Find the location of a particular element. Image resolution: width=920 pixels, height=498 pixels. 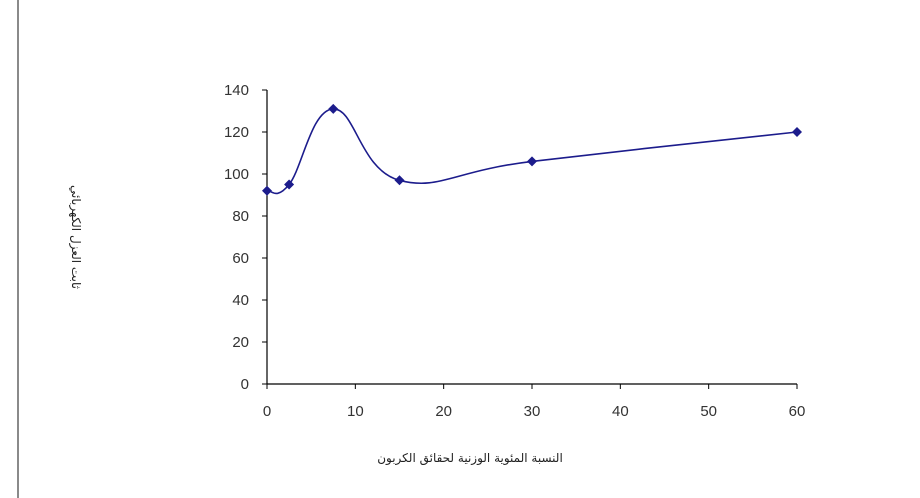

x-tick-label: 0 is located at coordinates (267, 411).